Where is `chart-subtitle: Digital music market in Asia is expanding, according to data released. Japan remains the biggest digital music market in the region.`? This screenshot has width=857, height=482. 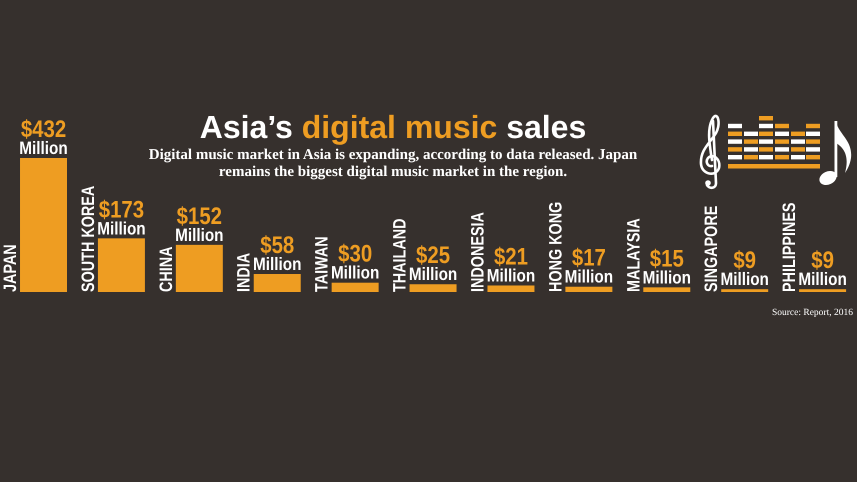 chart-subtitle: Digital music market in Asia is expanding, according to data released. Japan remains the biggest digital music market in the region. is located at coordinates (393, 163).